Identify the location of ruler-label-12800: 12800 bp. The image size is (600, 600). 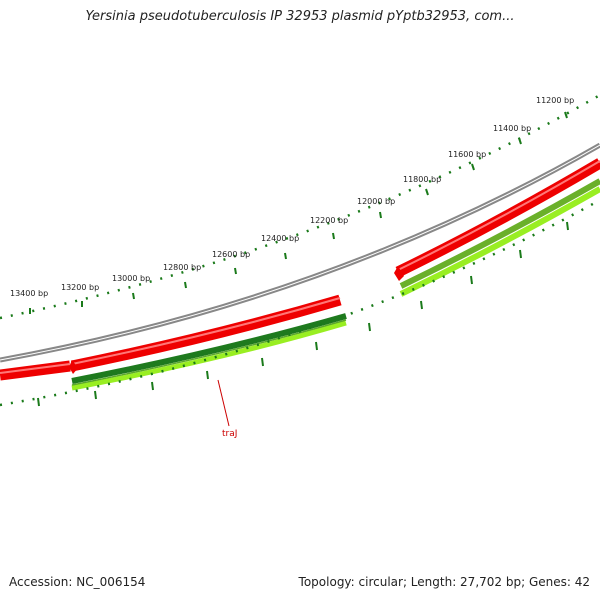
(182, 267).